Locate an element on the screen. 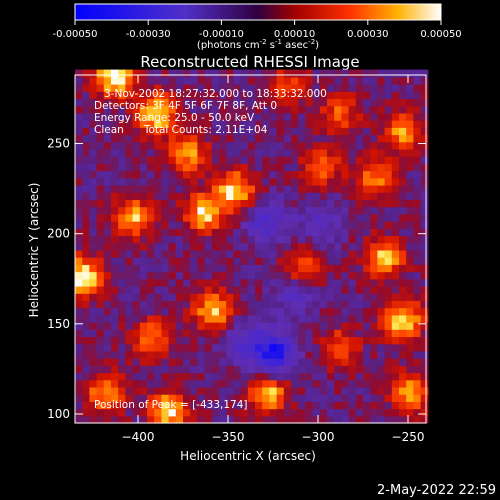 The image size is (500, 500). colorbar-tick-label: -0.00030 is located at coordinates (148, 34).